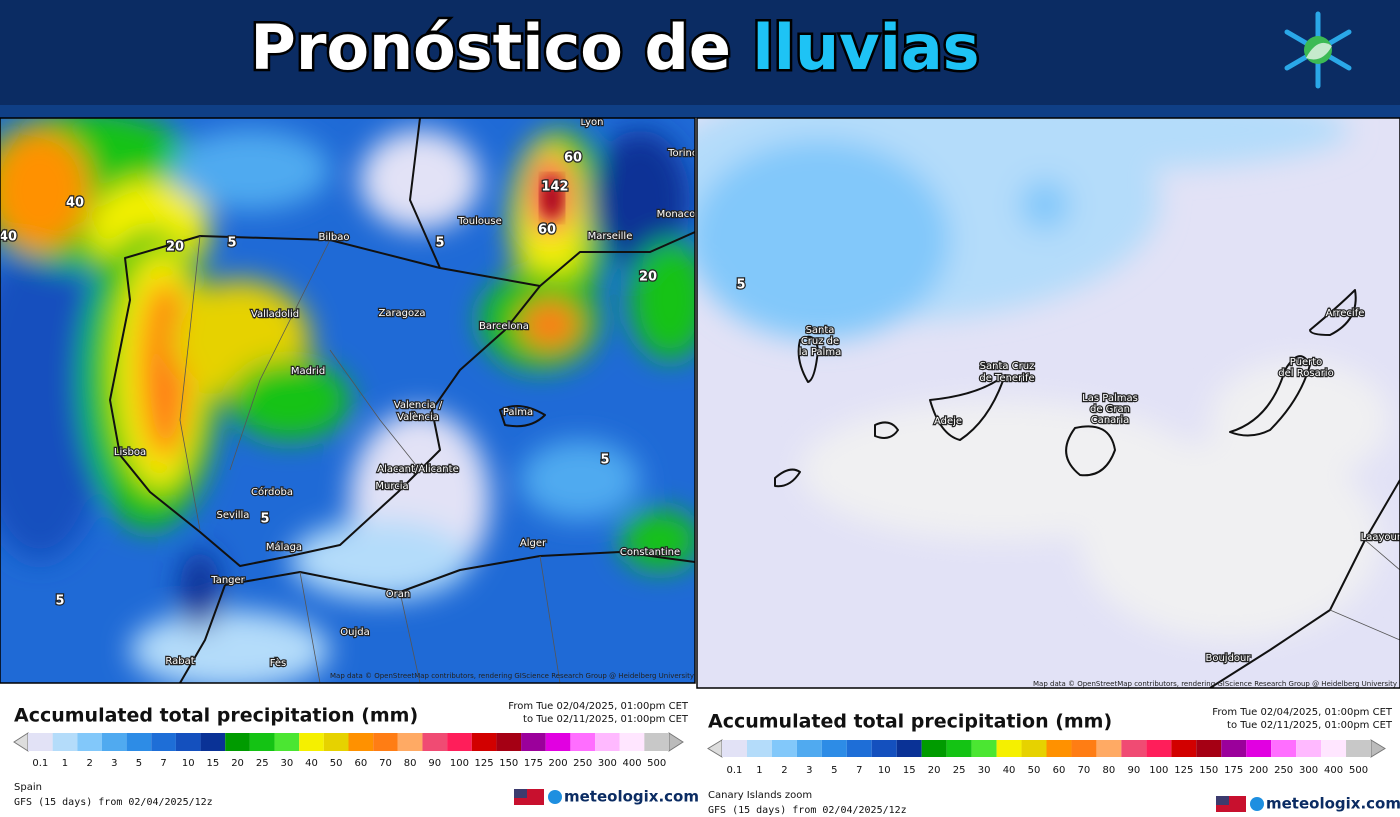 This screenshot has height=817, width=1400. I want to click on scale-label: 10, so click(884, 770).